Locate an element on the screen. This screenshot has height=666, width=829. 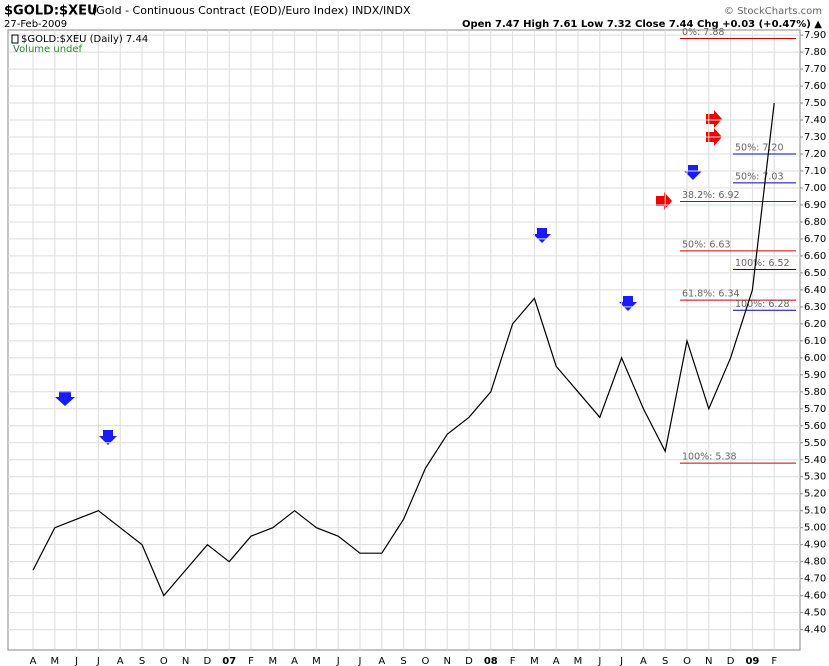
x-tick-label: 07 is located at coordinates (229, 661).